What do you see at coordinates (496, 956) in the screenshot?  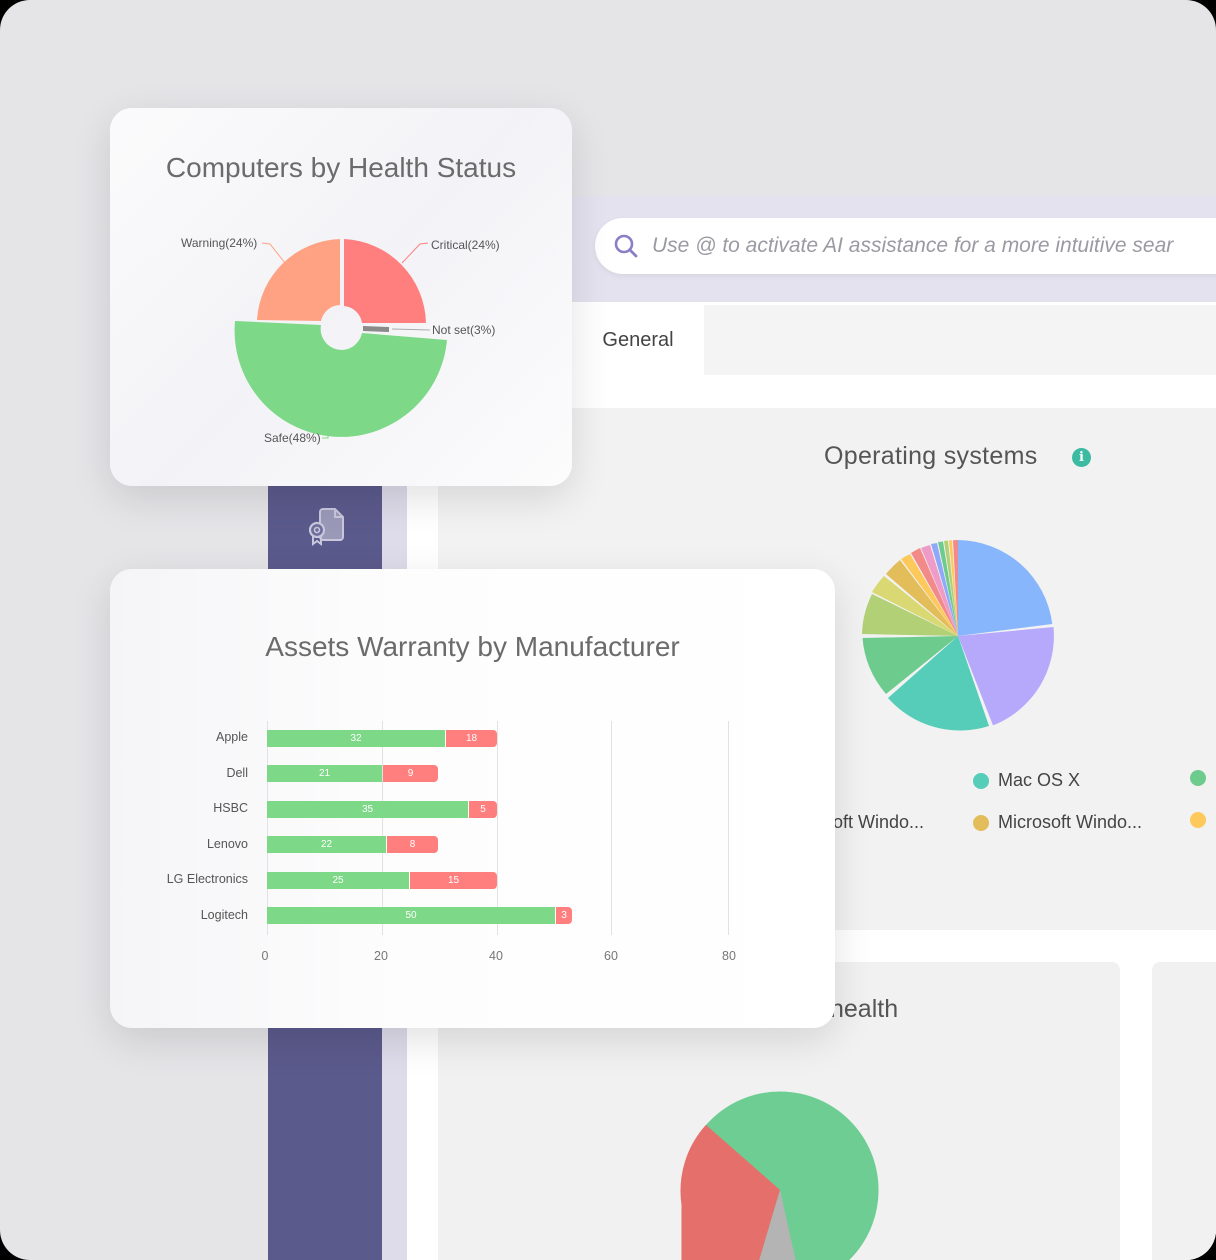 I see `axis-tick: 40` at bounding box center [496, 956].